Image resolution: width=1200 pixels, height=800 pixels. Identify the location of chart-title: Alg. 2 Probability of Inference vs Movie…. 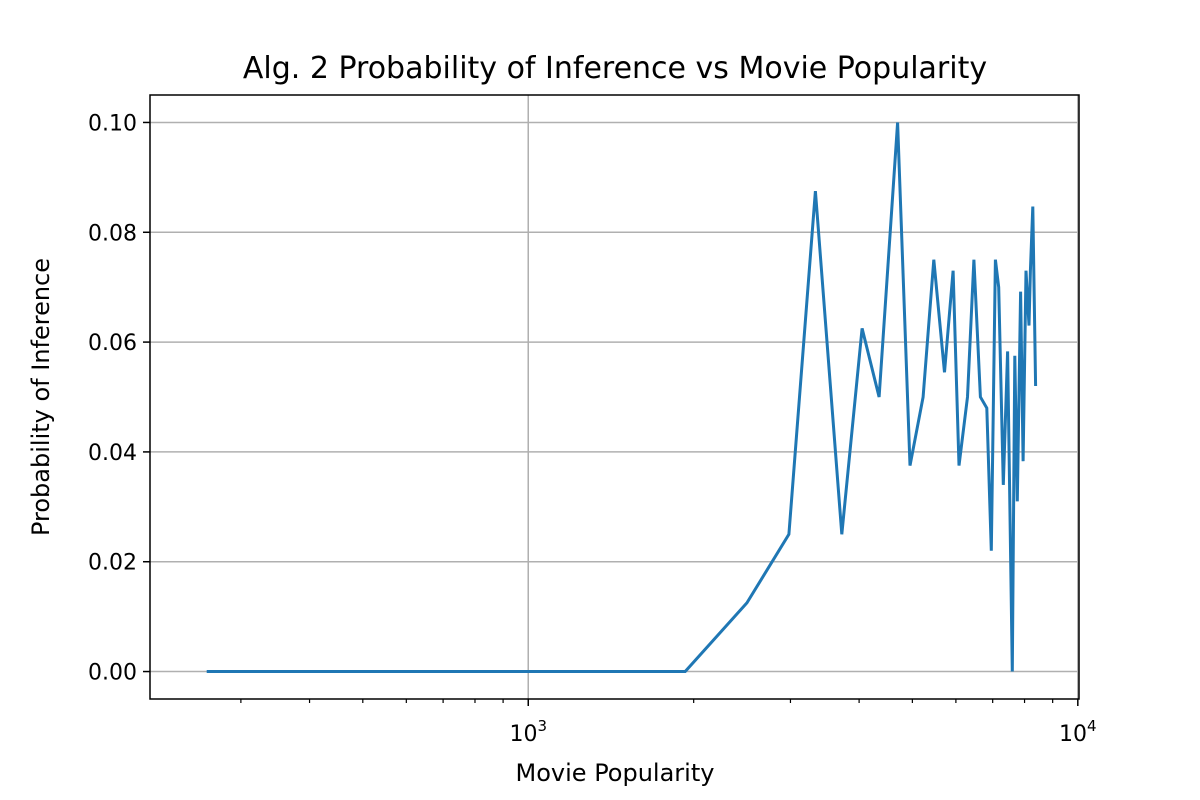
(615, 68).